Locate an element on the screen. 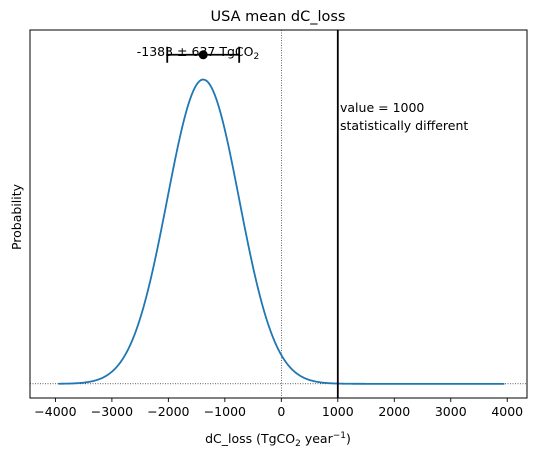  x-tick-label: −1000 is located at coordinates (225, 411).